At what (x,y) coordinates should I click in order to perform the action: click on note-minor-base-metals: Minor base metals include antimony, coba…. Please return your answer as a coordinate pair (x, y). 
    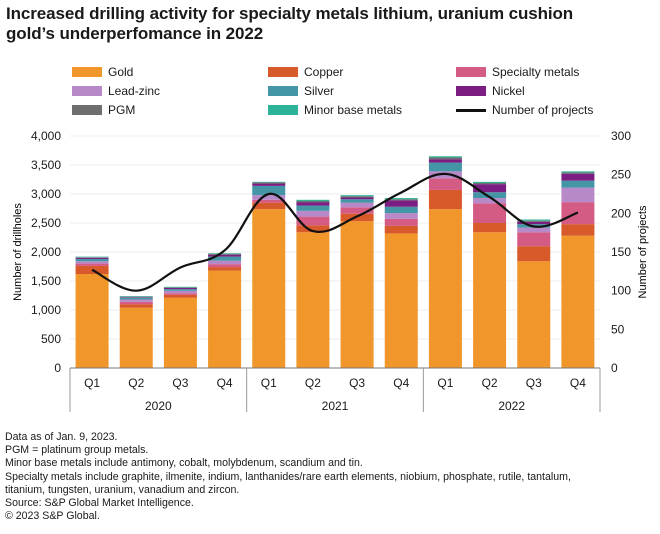
    Looking at the image, I should click on (184, 463).